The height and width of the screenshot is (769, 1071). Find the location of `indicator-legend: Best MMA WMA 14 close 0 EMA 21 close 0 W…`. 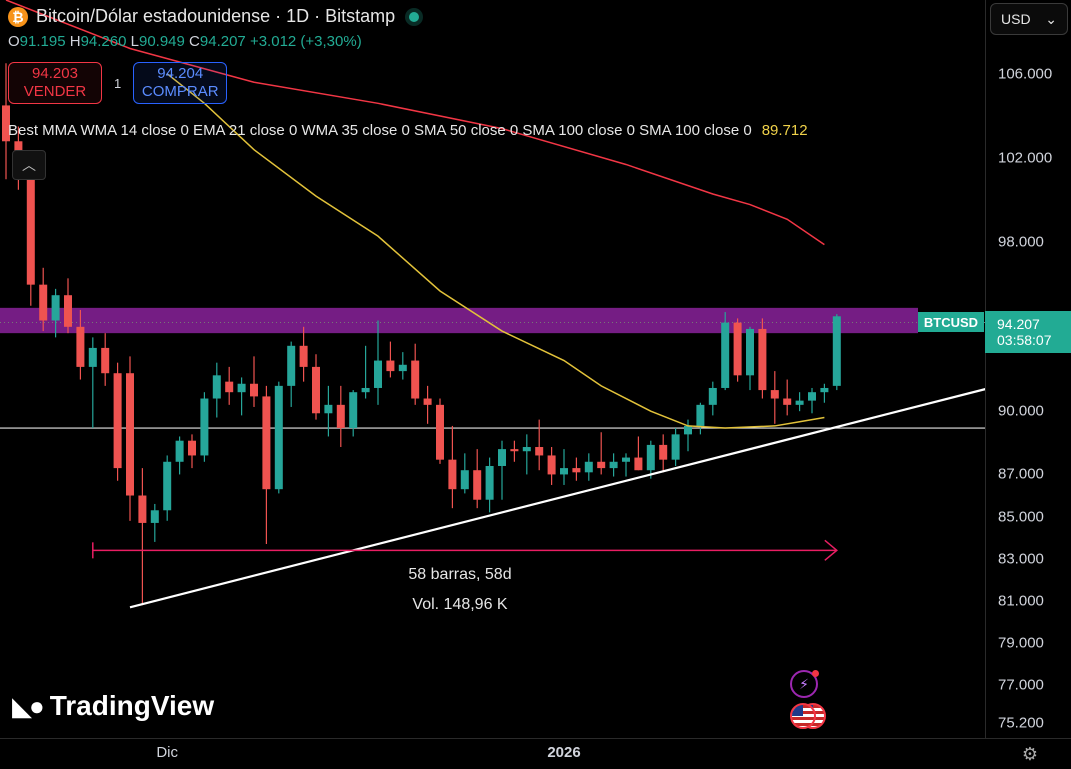

indicator-legend: Best MMA WMA 14 close 0 EMA 21 close 0 W… is located at coordinates (408, 130).